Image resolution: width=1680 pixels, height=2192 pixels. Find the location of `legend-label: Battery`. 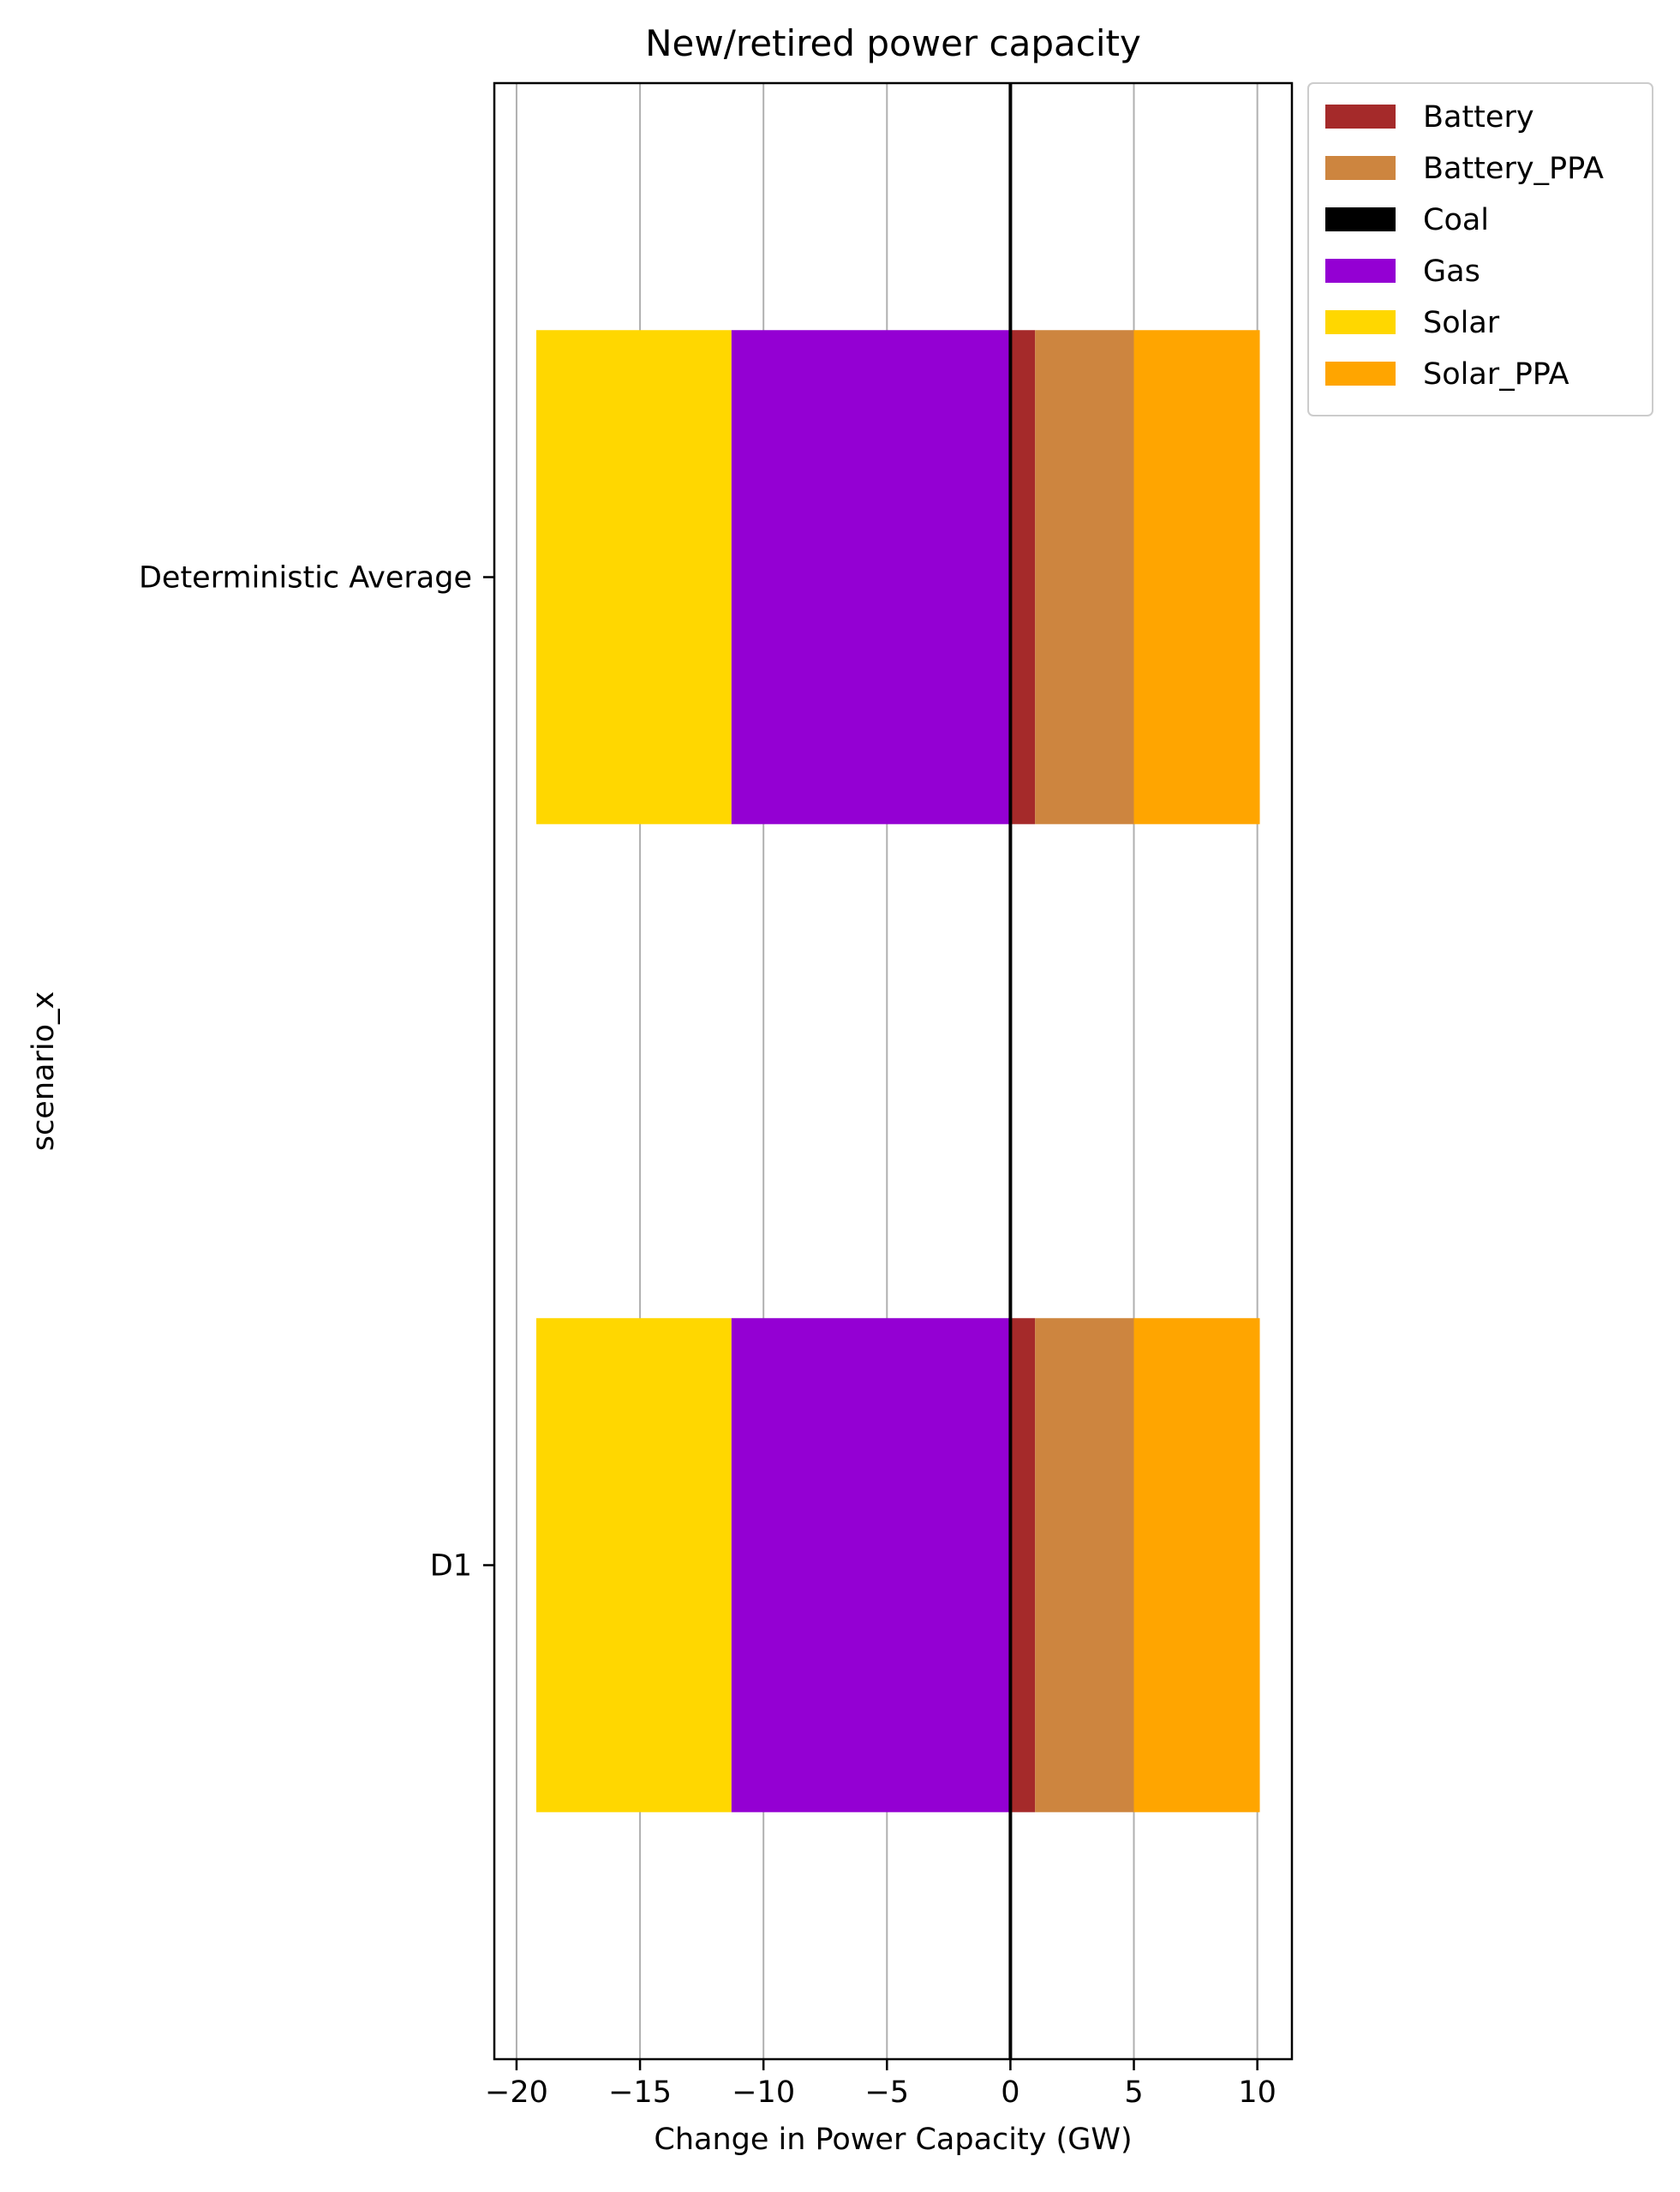

legend-label: Battery is located at coordinates (1478, 118).